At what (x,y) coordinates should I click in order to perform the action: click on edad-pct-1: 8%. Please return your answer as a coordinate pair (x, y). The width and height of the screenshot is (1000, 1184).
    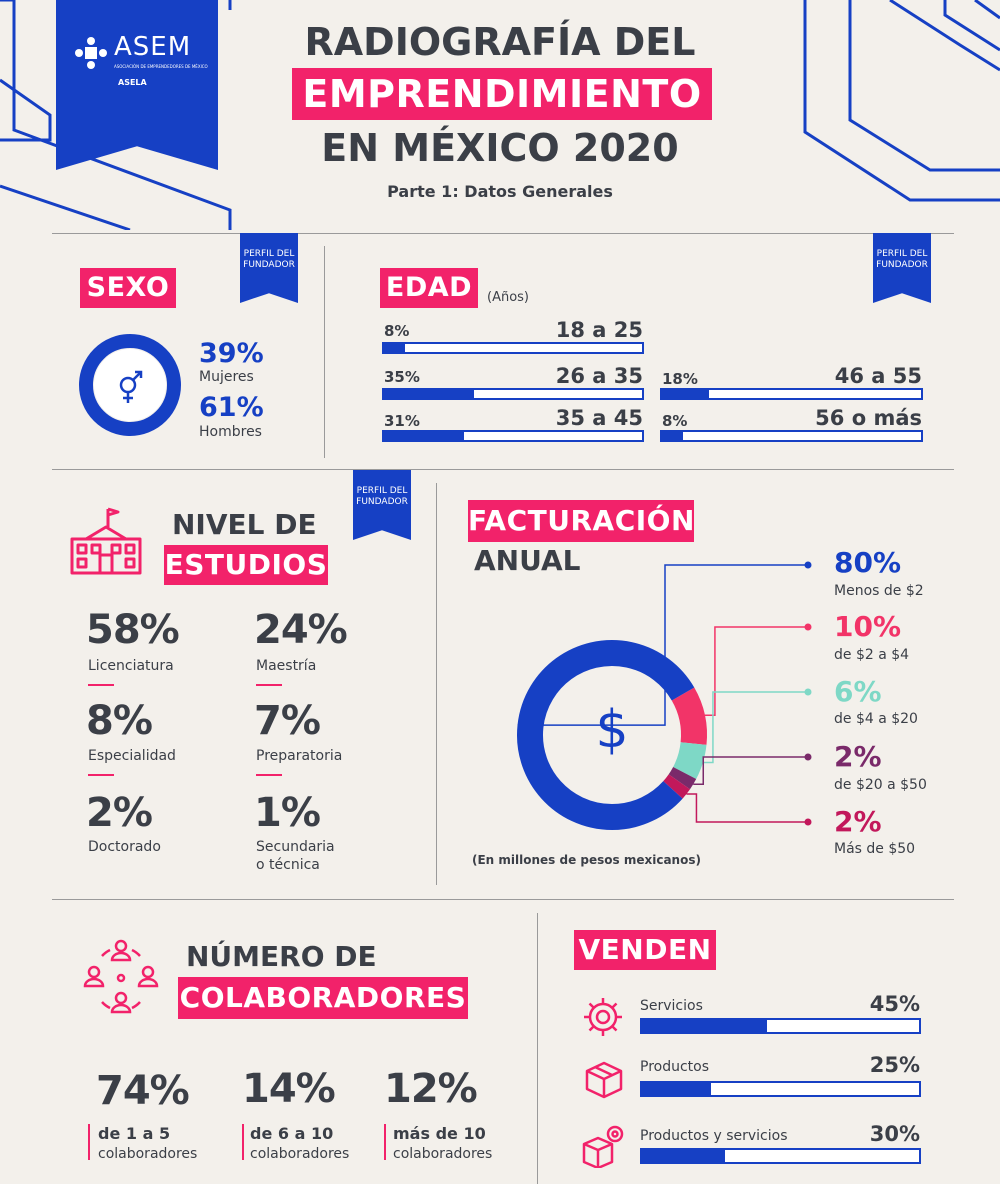
    Looking at the image, I should click on (397, 331).